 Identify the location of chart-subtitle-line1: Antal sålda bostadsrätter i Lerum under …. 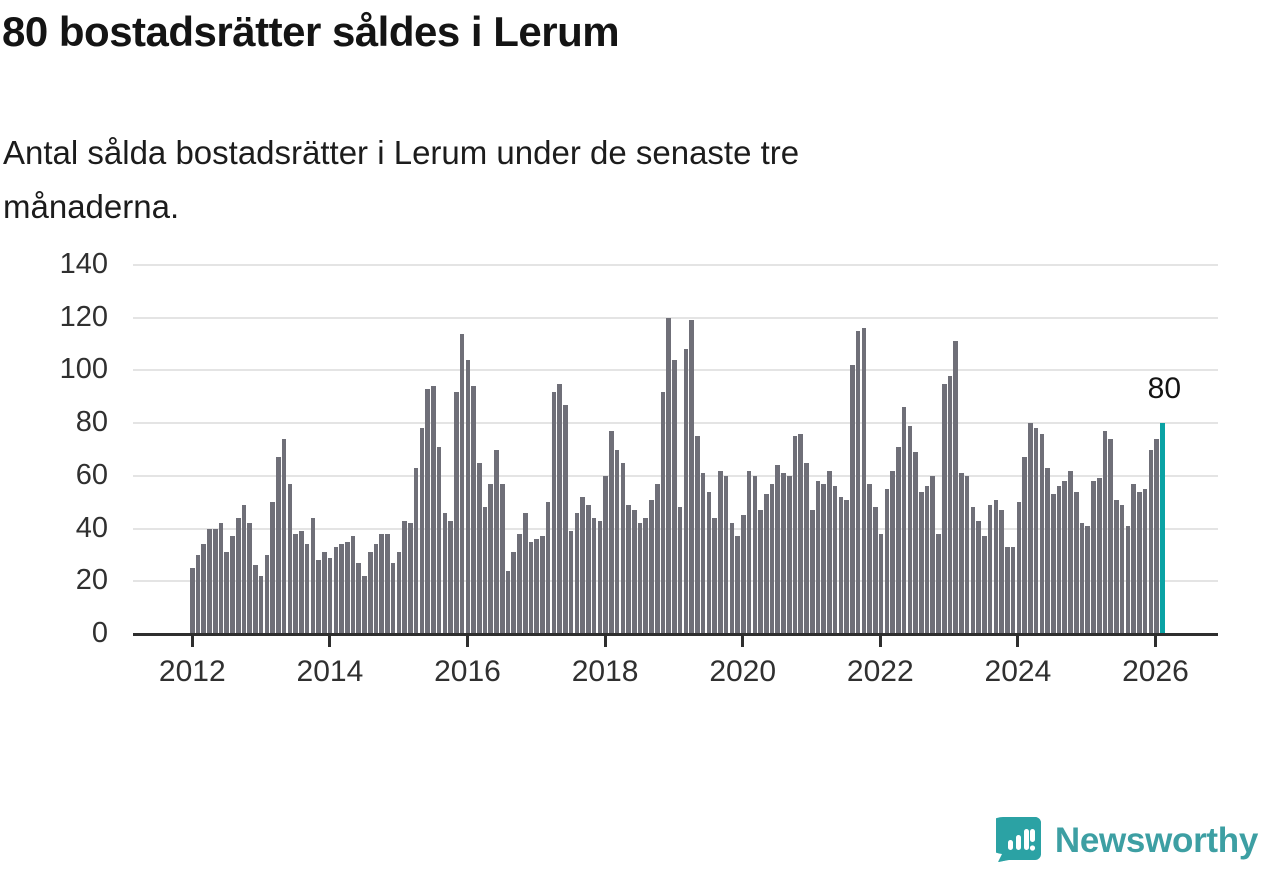
(401, 152).